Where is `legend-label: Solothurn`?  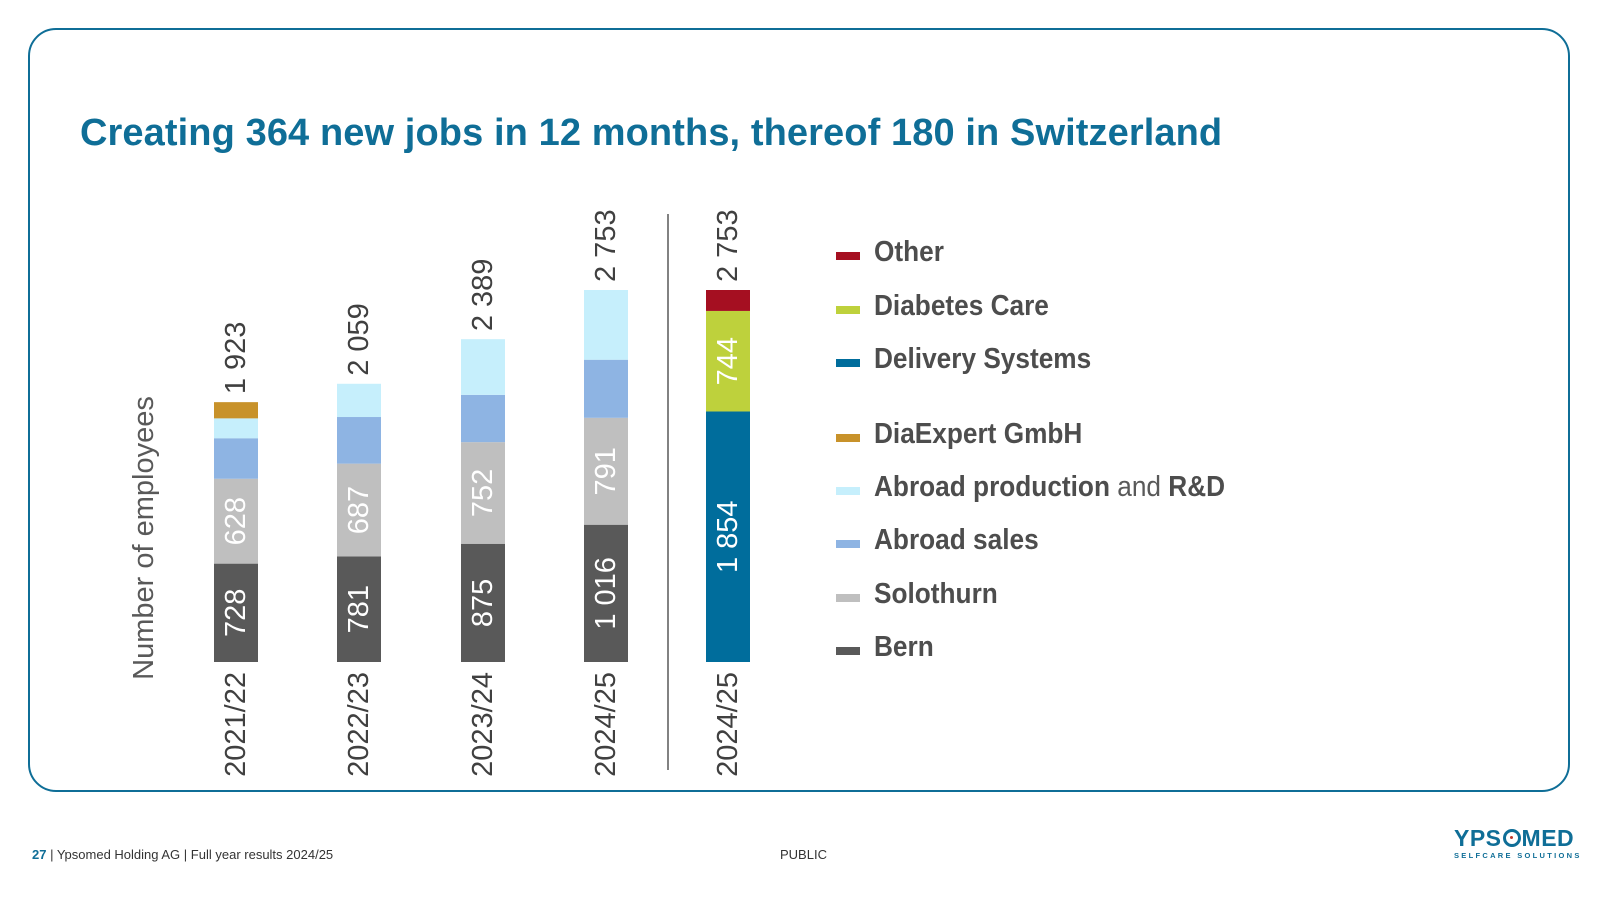 legend-label: Solothurn is located at coordinates (936, 594).